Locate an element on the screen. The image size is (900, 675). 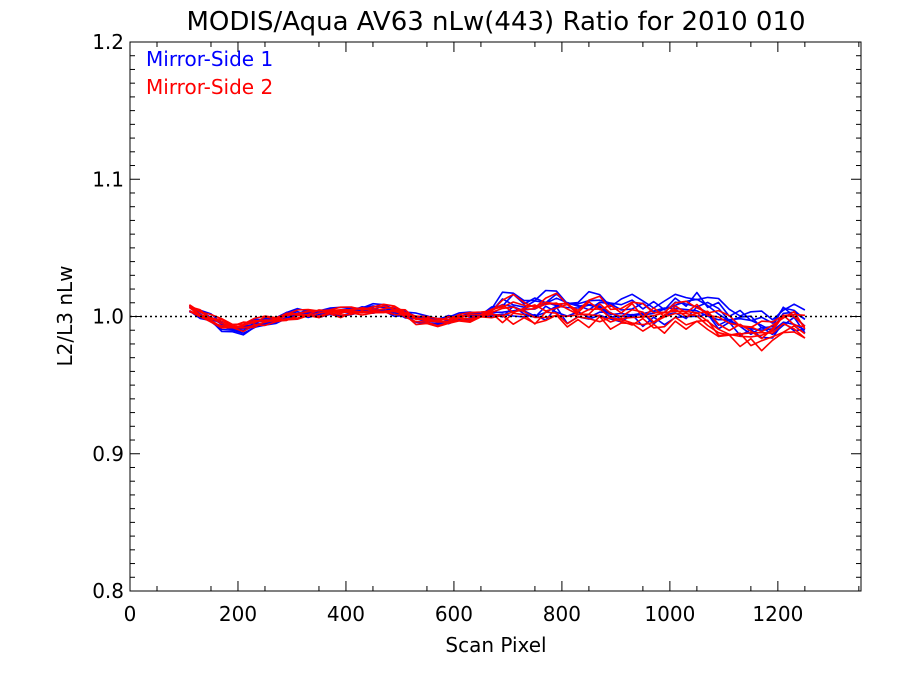
series-layer is located at coordinates (497, 320).